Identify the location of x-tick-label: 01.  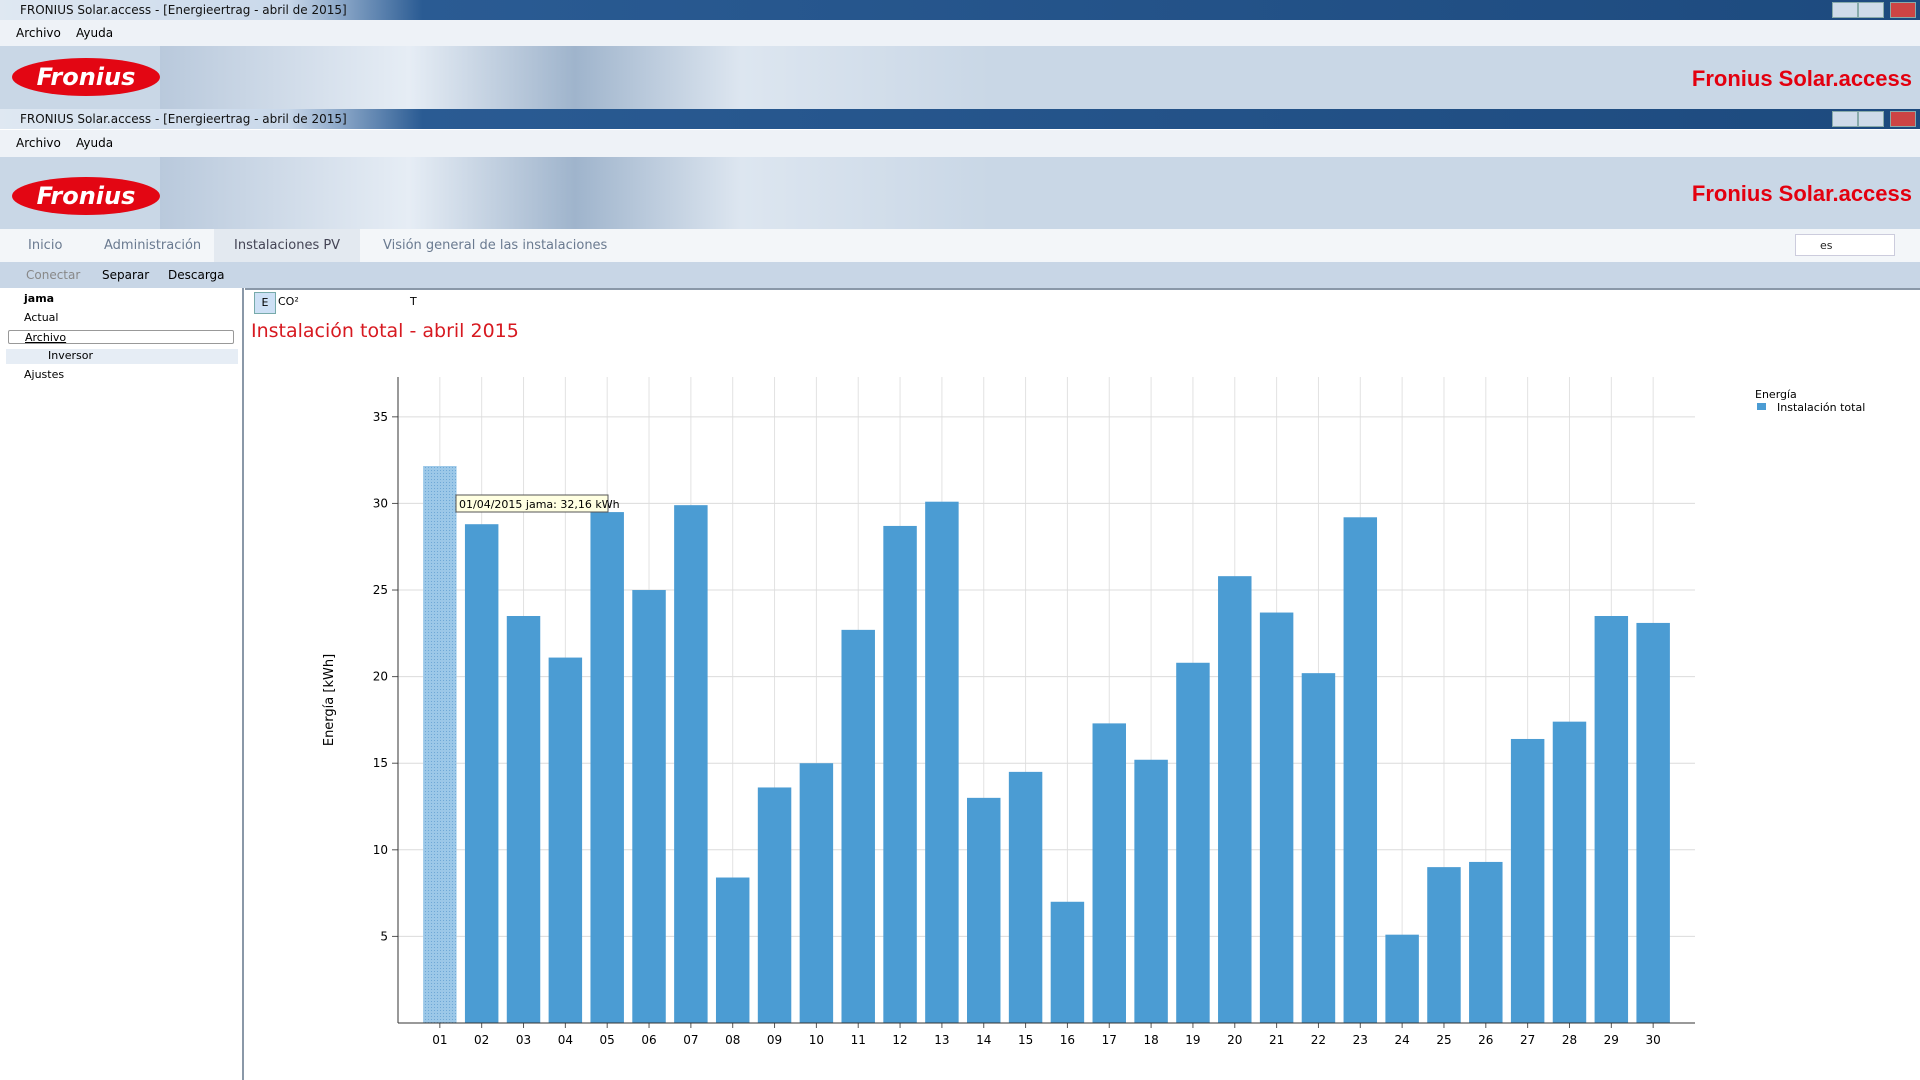
(439, 1040).